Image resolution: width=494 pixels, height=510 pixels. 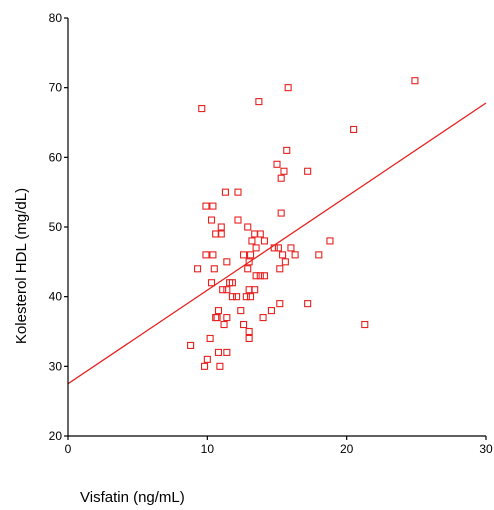 I want to click on x-axis-title: Visfatin (ng/mL), so click(x=132, y=497).